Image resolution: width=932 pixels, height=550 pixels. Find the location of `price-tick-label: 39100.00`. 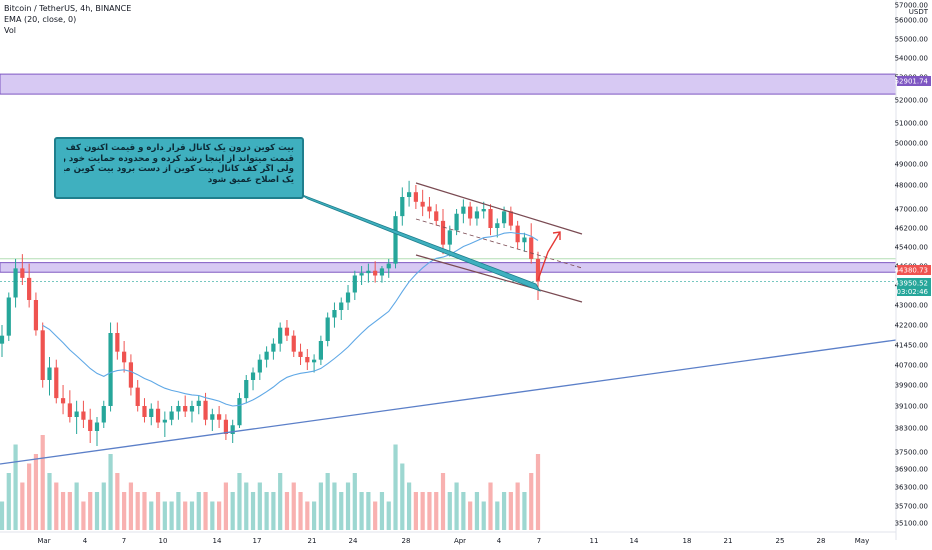

price-tick-label: 39100.00 is located at coordinates (911, 407).